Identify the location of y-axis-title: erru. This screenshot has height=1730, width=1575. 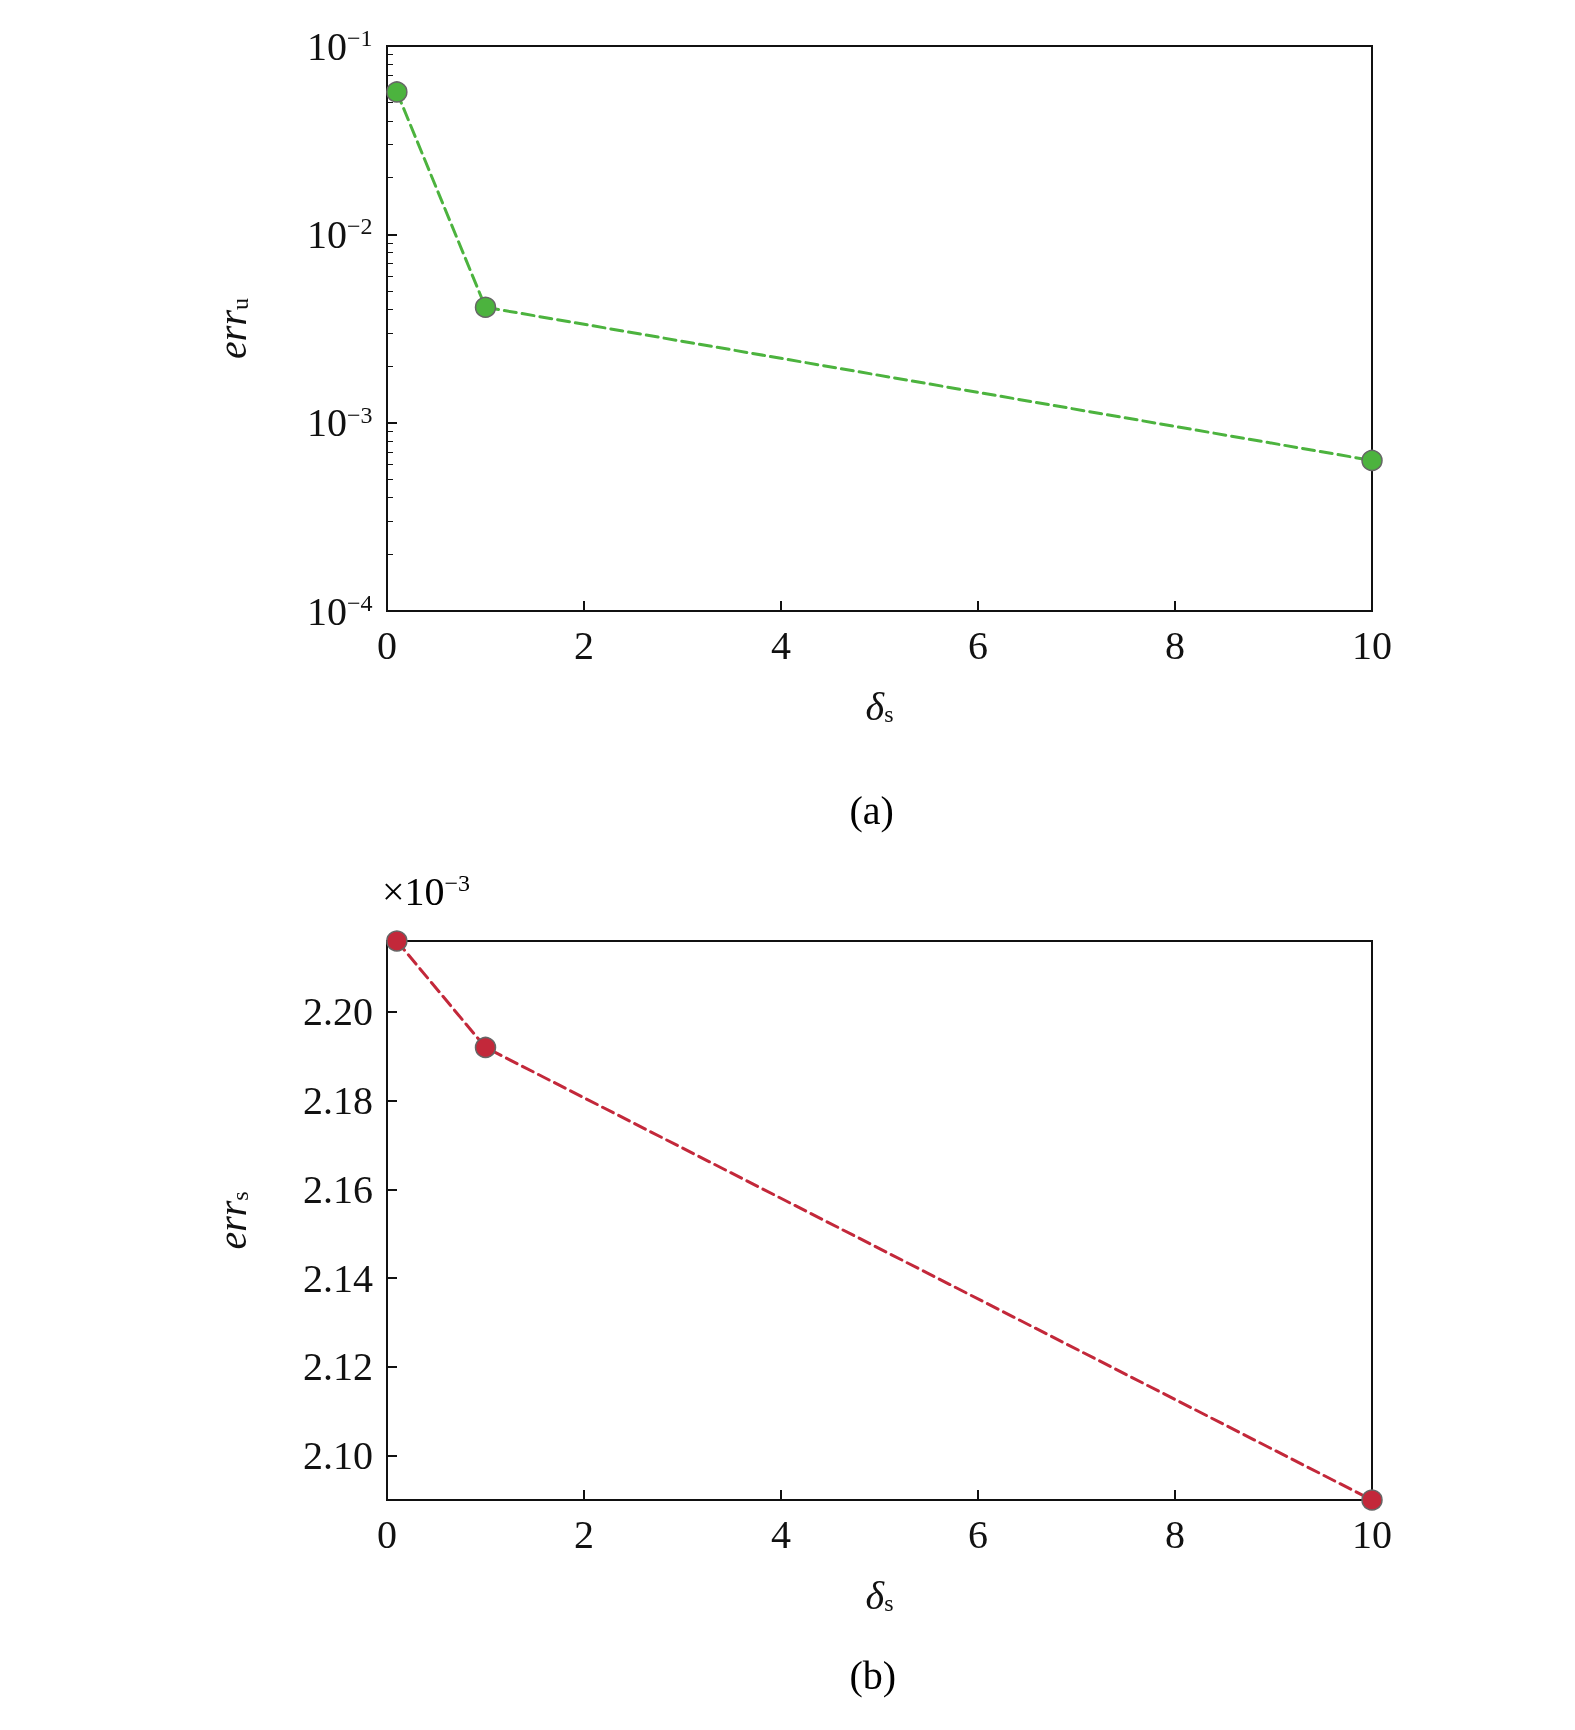
(232, 328).